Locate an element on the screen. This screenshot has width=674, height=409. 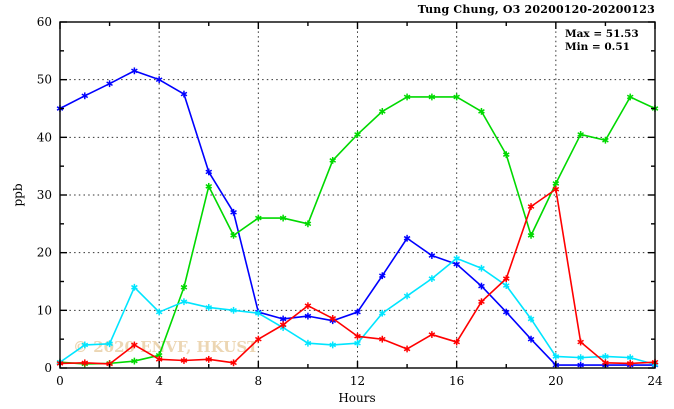
y-tick-label: 10 is located at coordinates (44, 310).